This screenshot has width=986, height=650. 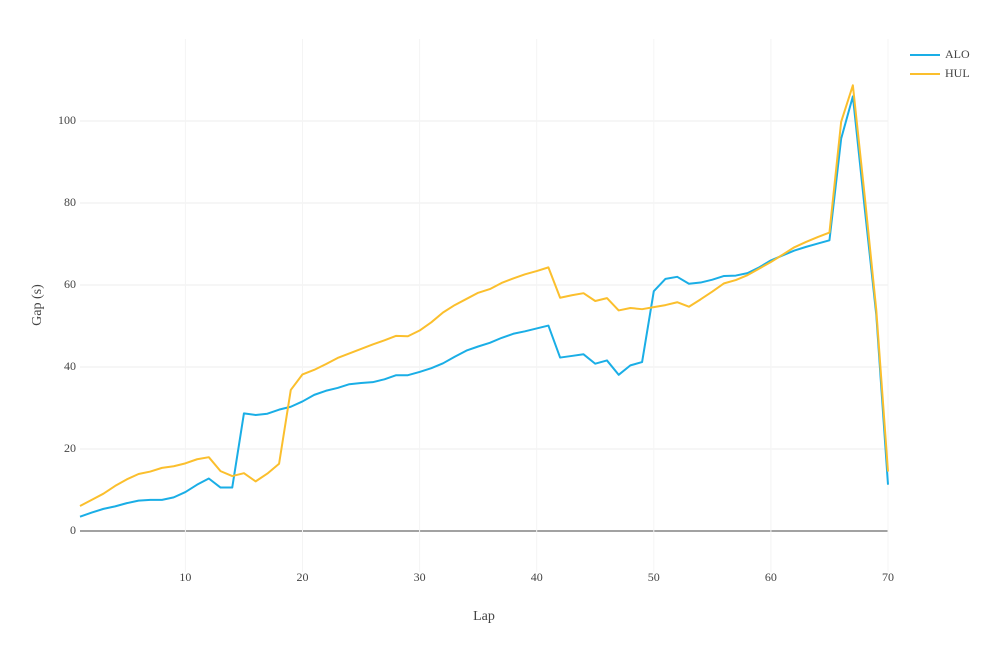 I want to click on x-tick-label: 70, so click(x=888, y=577).